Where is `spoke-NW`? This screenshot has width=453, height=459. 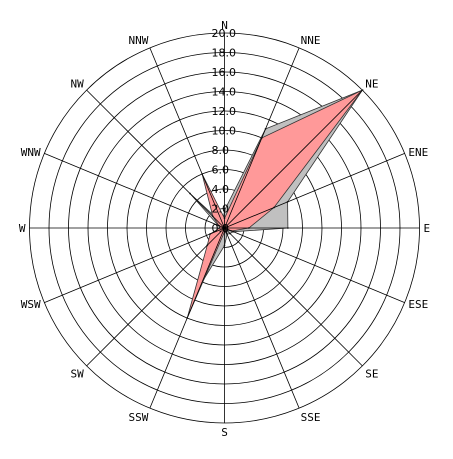 spoke-NW is located at coordinates (155, 159).